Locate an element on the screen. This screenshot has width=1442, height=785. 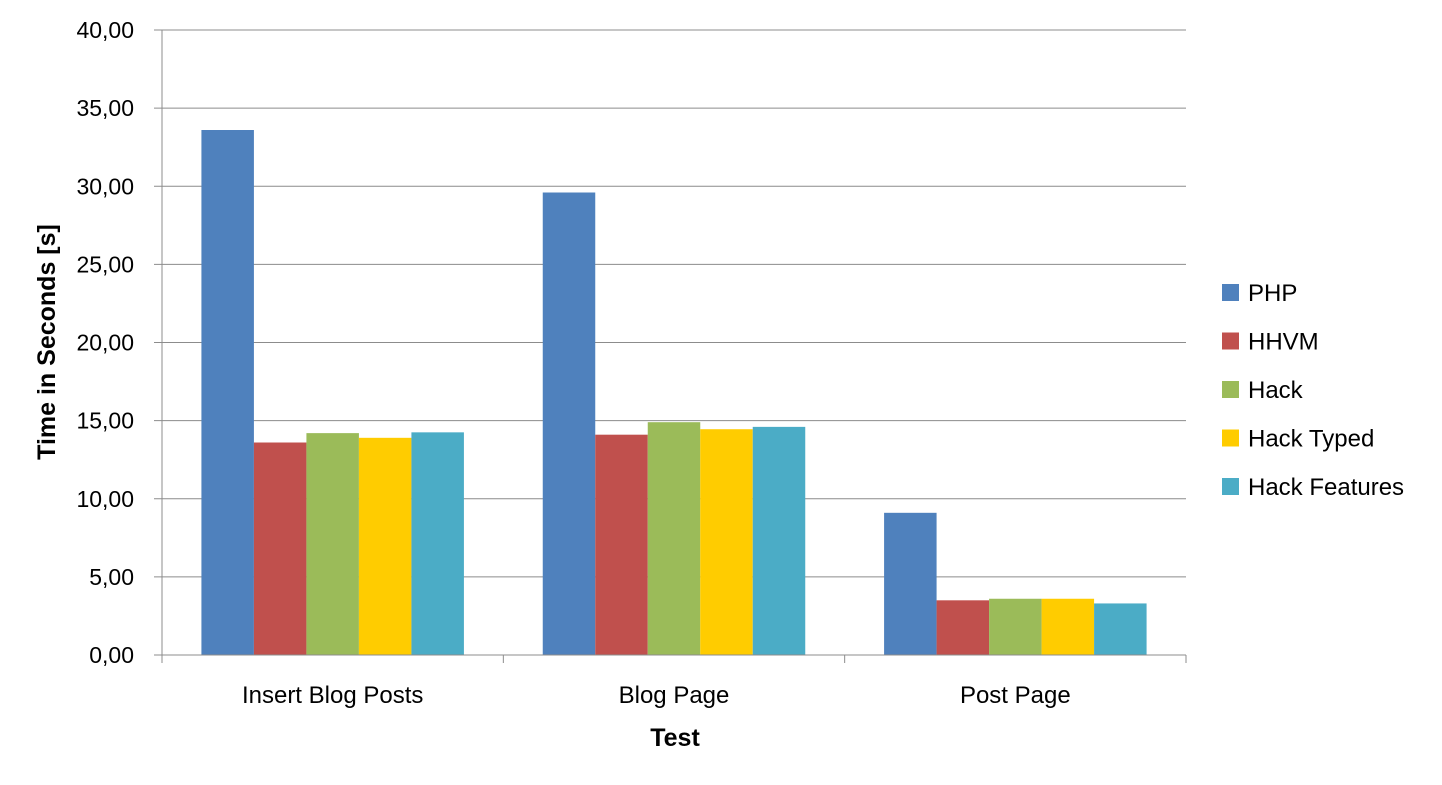
x-category-labels: Insert Blog Posts Blog Page Post Page is located at coordinates (656, 695).